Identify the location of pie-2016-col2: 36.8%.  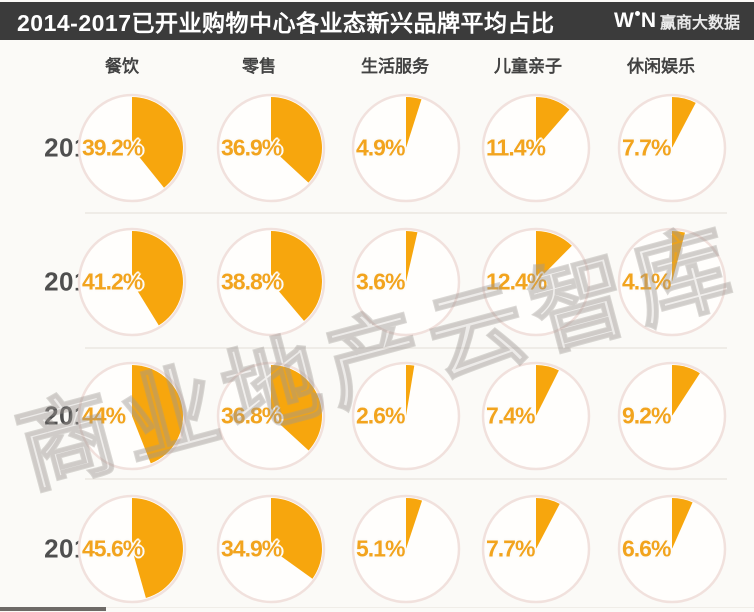
(271, 416).